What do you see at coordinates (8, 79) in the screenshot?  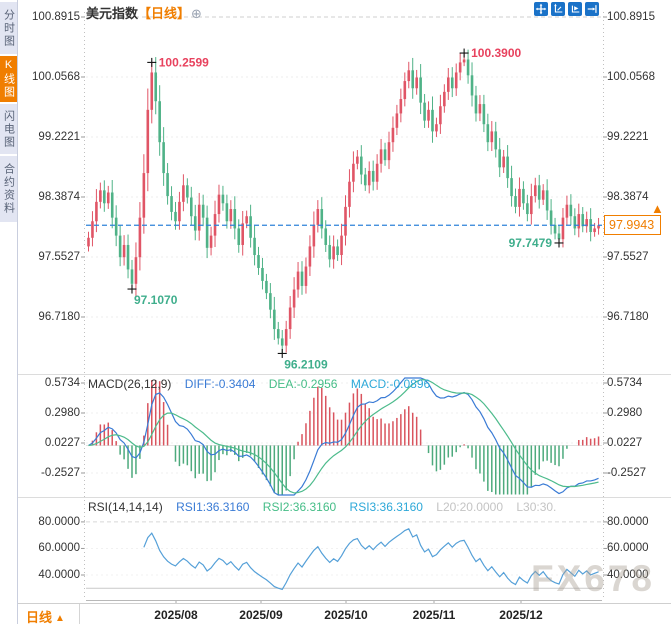 I see `sidebar-item-kline-chart: K线图` at bounding box center [8, 79].